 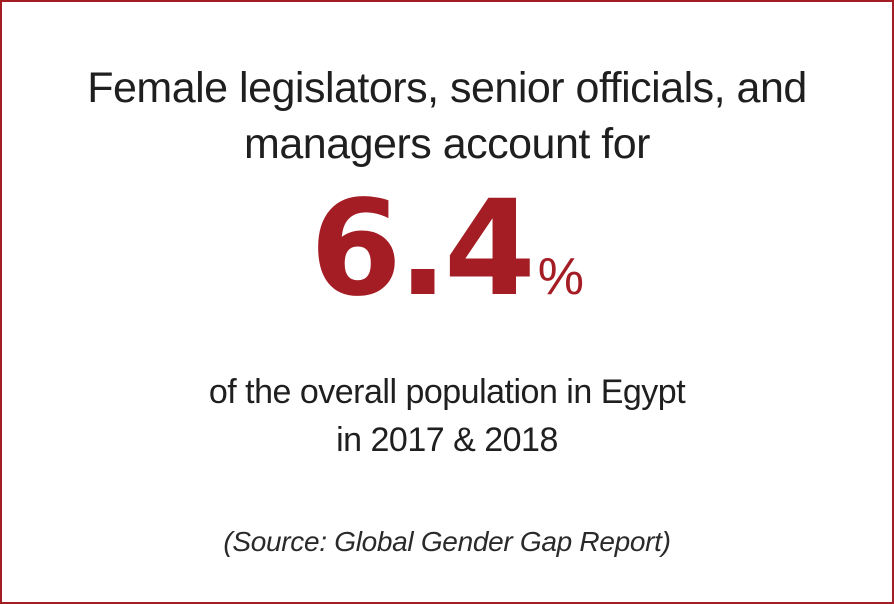 I want to click on stat-unit: %, so click(x=561, y=277).